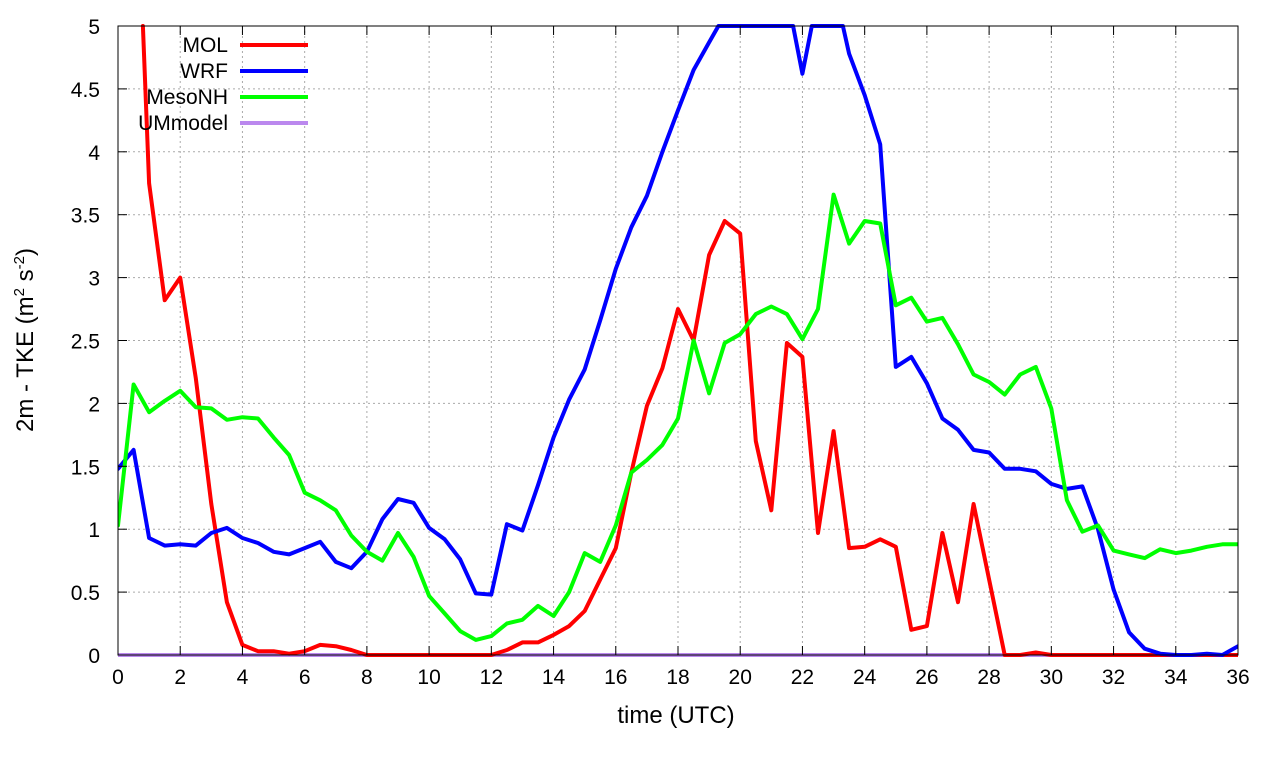 This screenshot has width=1280, height=760. What do you see at coordinates (94, 27) in the screenshot?
I see `y-tick-label: 5` at bounding box center [94, 27].